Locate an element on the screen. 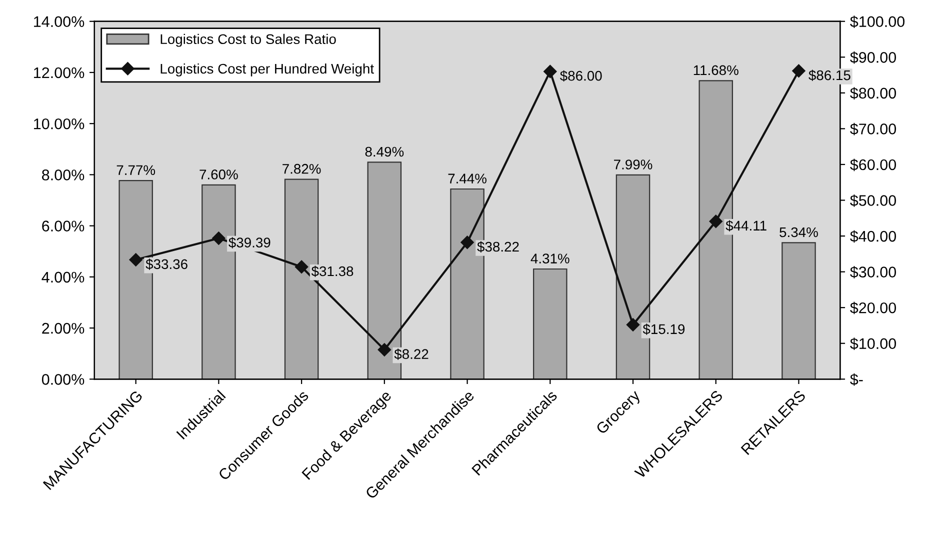 The height and width of the screenshot is (534, 944). data-label: 7.44% is located at coordinates (467, 179).